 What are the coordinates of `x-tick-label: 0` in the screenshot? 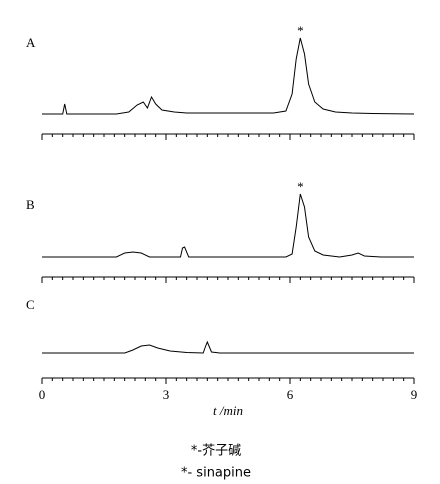 It's located at (42, 394).